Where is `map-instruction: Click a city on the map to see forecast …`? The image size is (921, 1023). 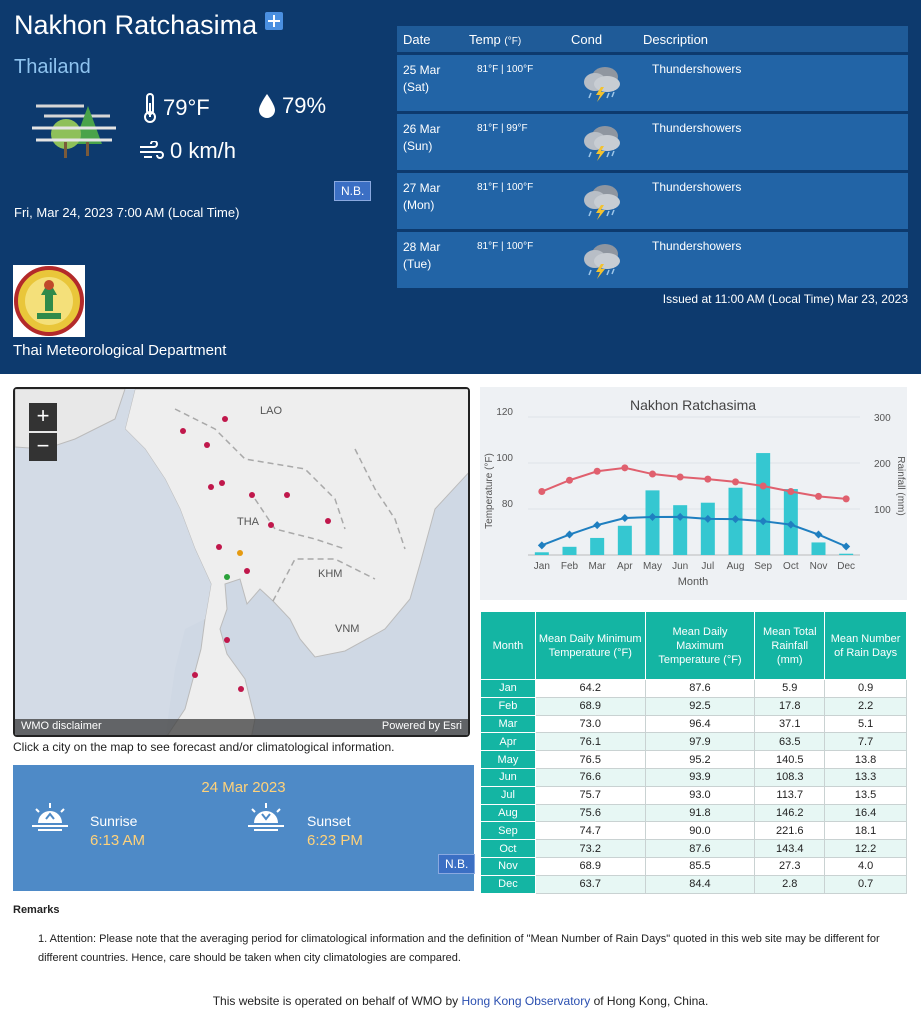
map-instruction: Click a city on the map to see forecast … is located at coordinates (204, 747).